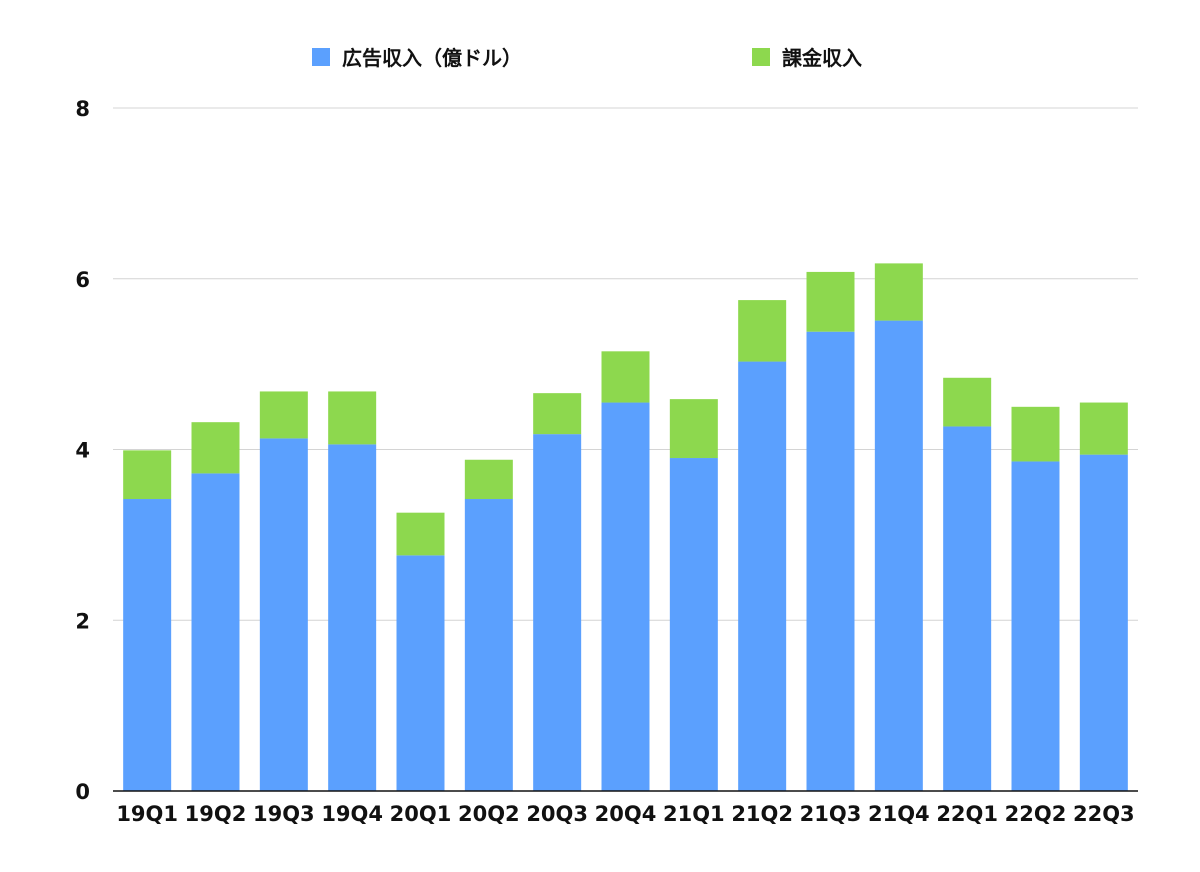  Describe the element at coordinates (600, 57) in the screenshot. I see `legend: 広告収入（億ドル） 課金収入` at that location.